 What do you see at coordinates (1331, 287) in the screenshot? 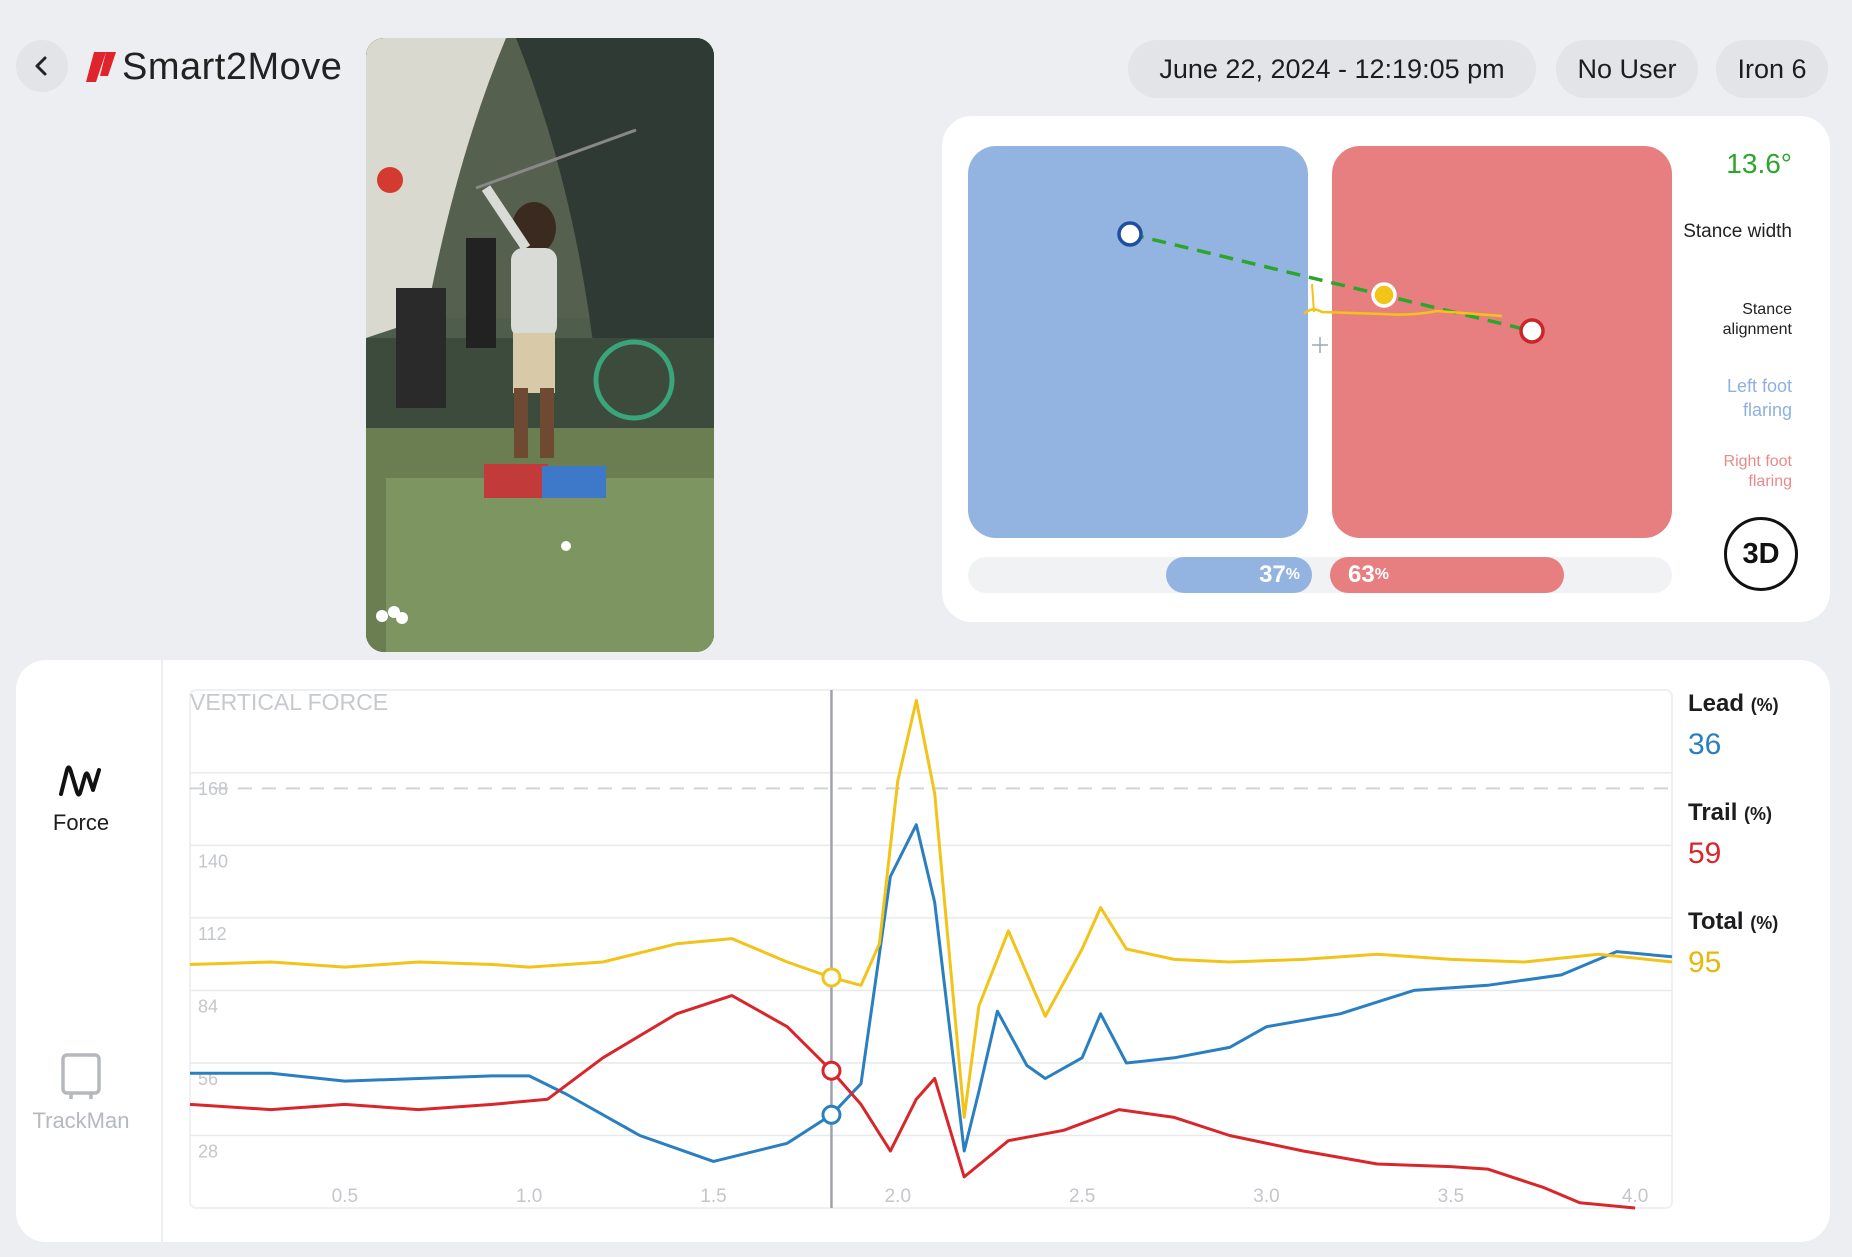
I see `stance-alignment-overlay` at bounding box center [1331, 287].